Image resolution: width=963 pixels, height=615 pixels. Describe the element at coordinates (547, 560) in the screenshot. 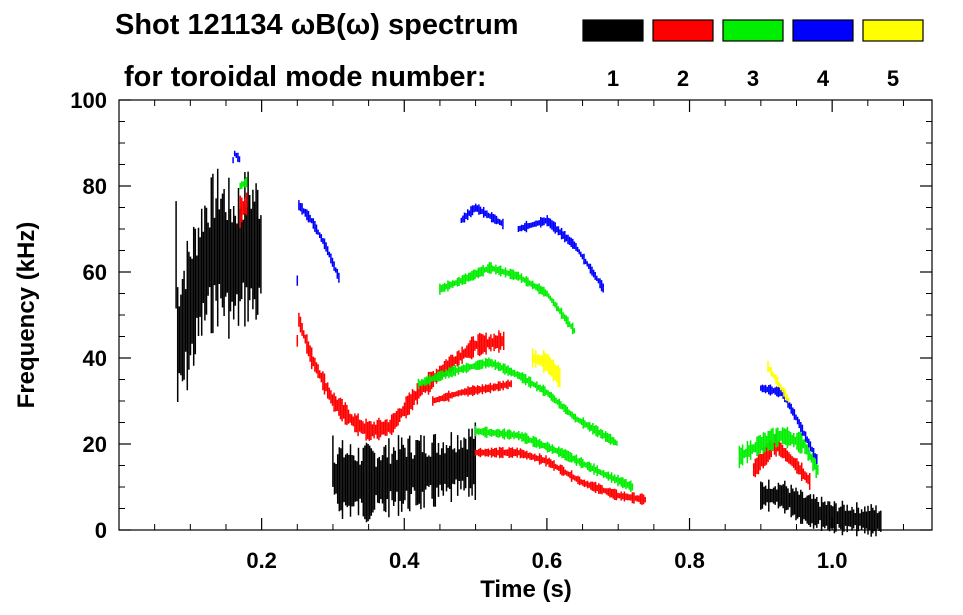

I see `x-tick-label: 0.6` at that location.